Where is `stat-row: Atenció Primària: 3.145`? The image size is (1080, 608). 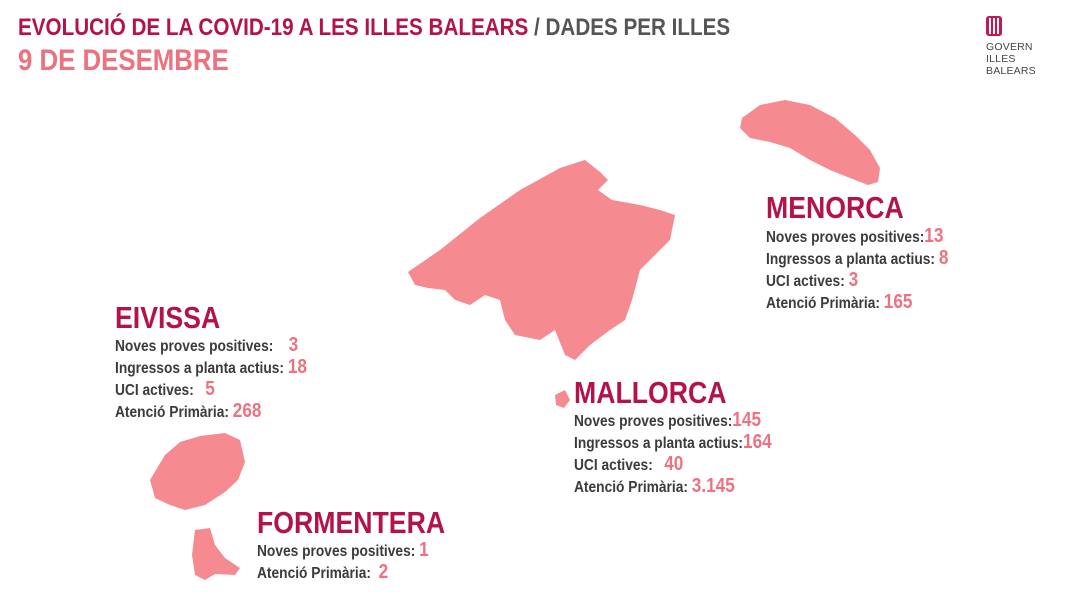 stat-row: Atenció Primària: 3.145 is located at coordinates (673, 487).